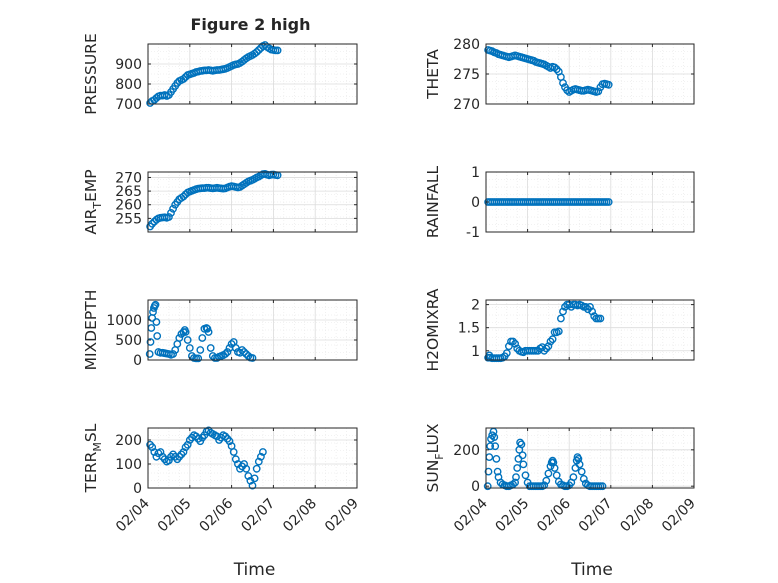 The width and height of the screenshot is (778, 583). Describe the element at coordinates (128, 192) in the screenshot. I see `y-tick-label: 265` at that location.